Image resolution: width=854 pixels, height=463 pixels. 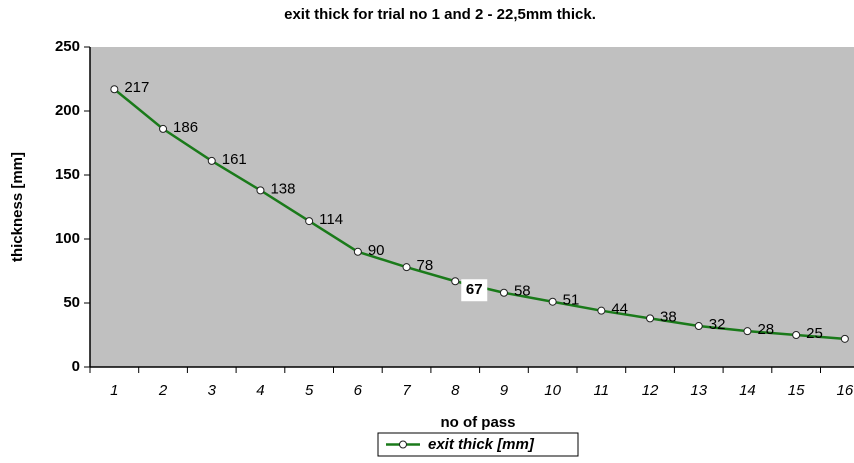 I want to click on x-tick-label: 6, so click(x=358, y=390).